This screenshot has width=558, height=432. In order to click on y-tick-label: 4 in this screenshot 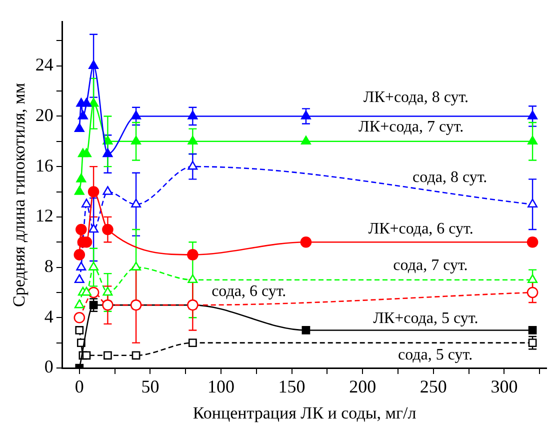, I will do `click(49, 316)`.